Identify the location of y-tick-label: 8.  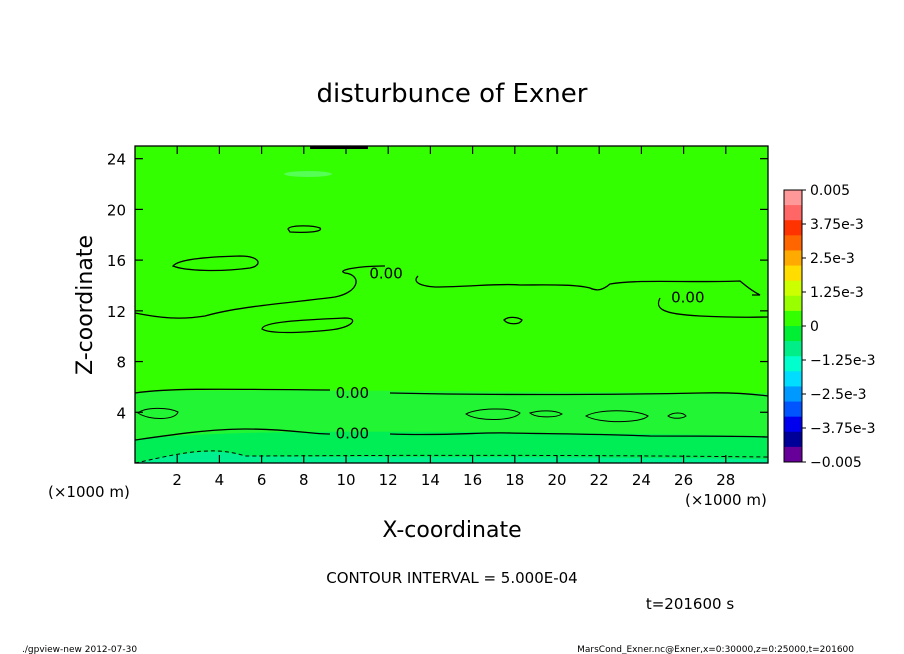
(121, 363).